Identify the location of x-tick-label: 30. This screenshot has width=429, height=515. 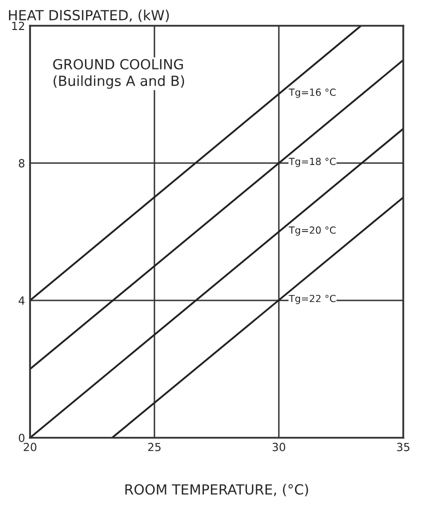
(279, 447).